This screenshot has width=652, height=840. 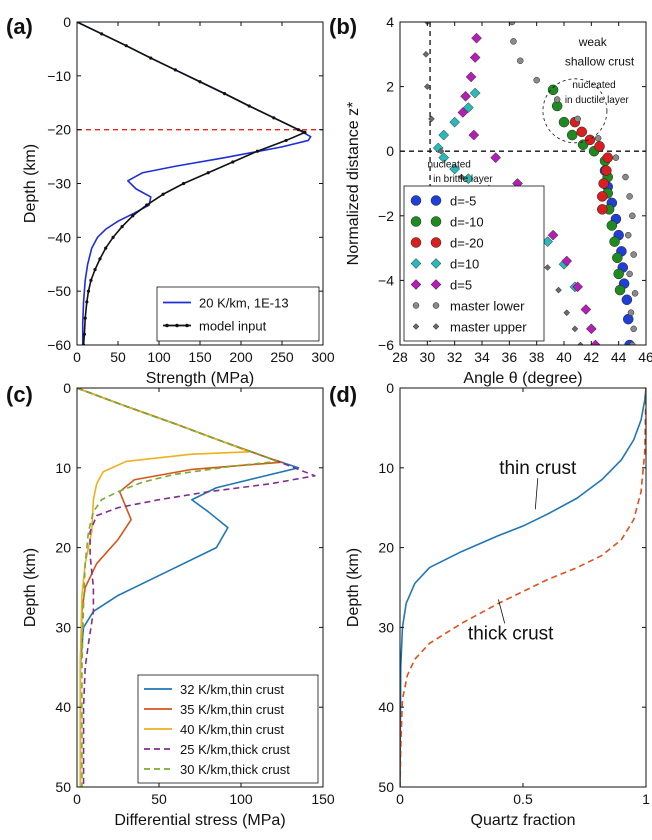 I want to click on legend-box, so click(x=238, y=314).